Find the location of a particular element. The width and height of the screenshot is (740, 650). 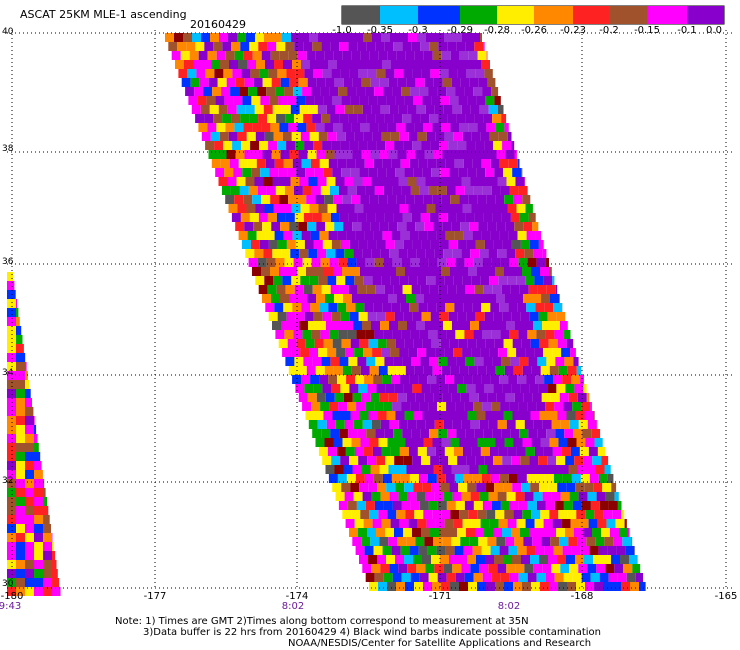

colorbar-swatch is located at coordinates (553, 15).